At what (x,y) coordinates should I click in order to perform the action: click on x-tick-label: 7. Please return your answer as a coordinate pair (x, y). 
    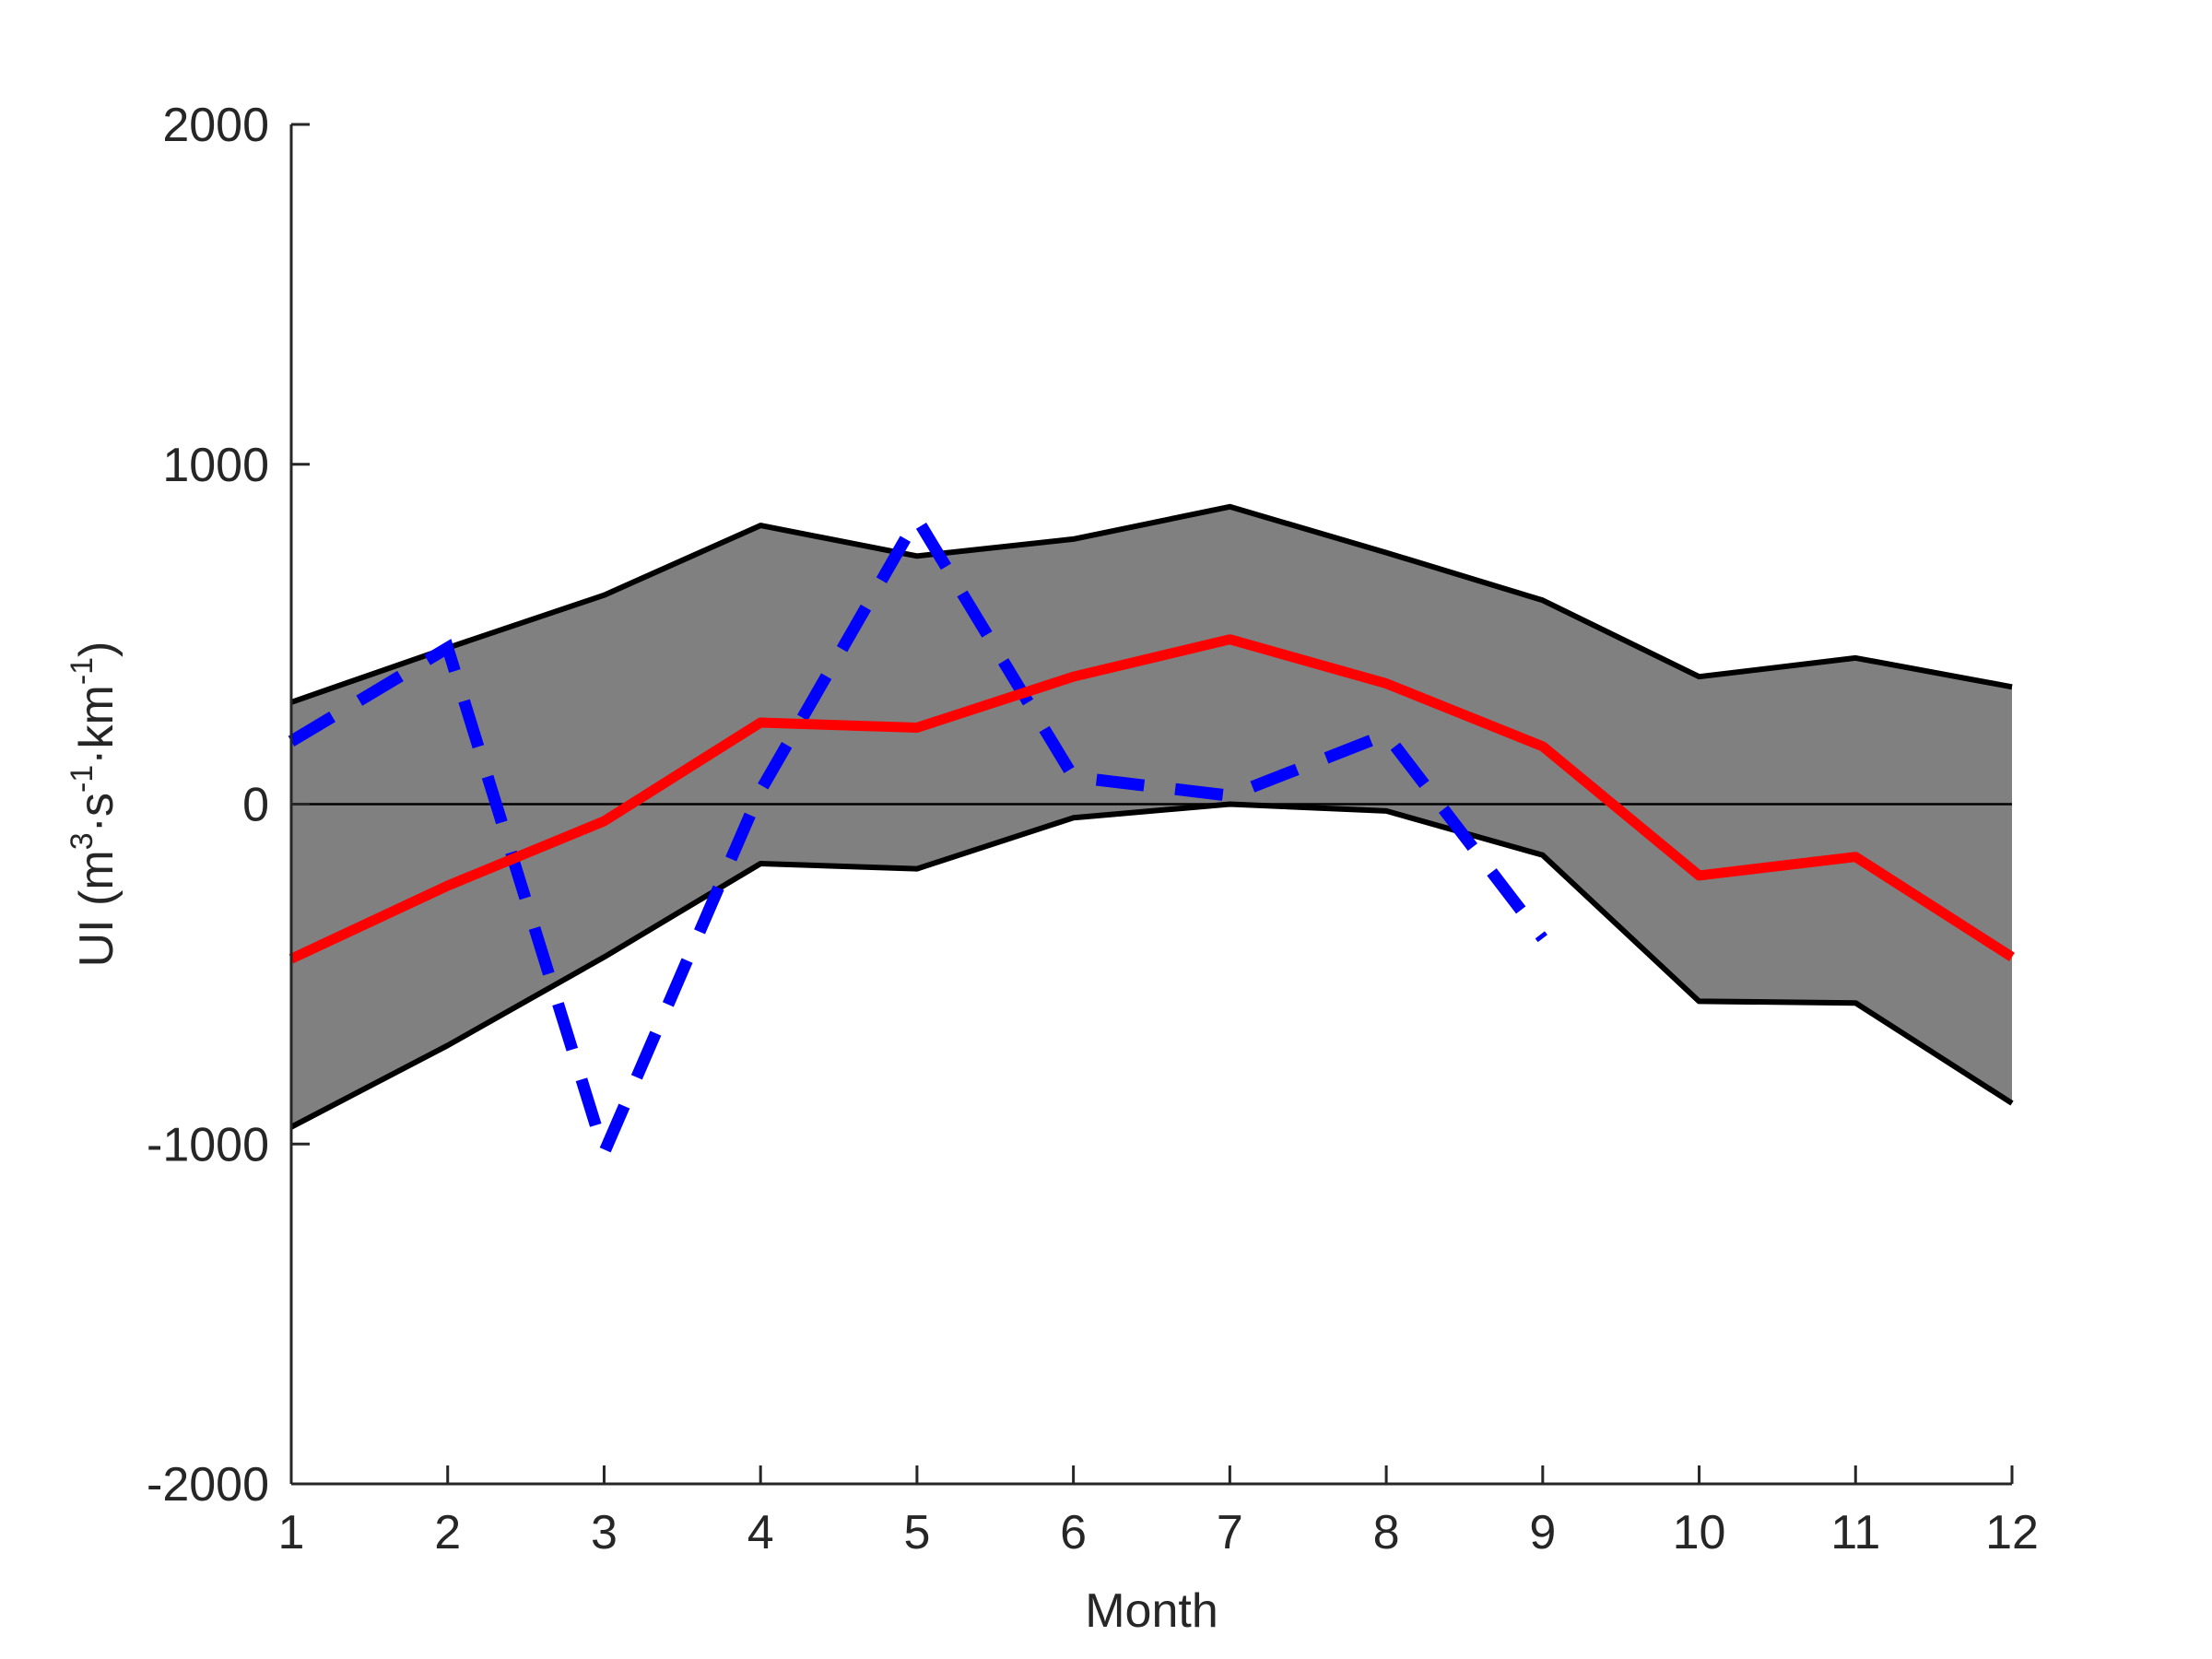
    Looking at the image, I should click on (1230, 1532).